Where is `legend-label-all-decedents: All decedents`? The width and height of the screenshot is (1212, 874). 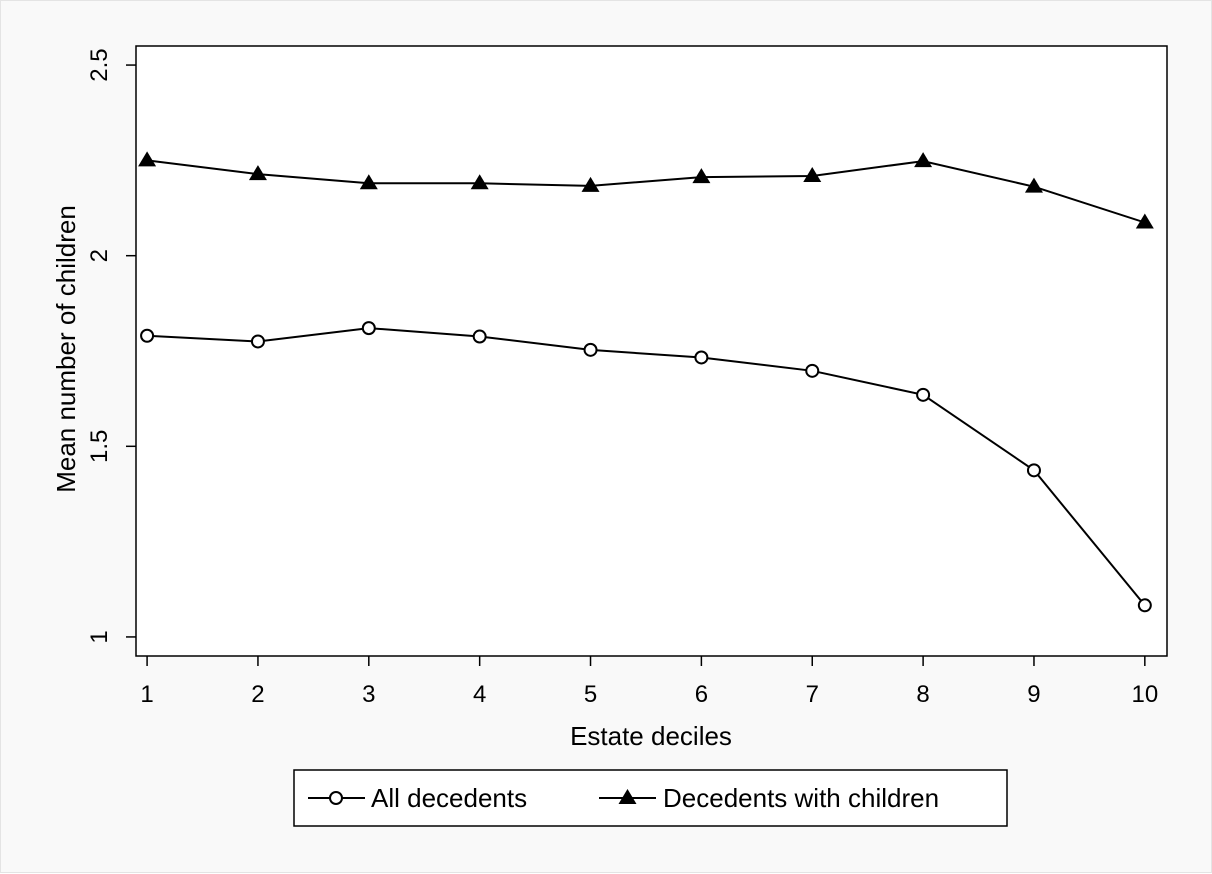 legend-label-all-decedents: All decedents is located at coordinates (449, 798).